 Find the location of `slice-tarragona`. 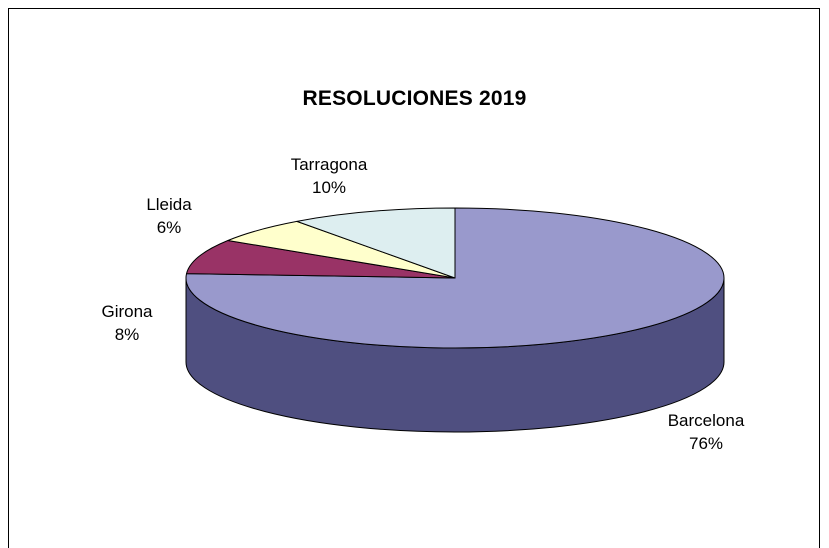

slice-tarragona is located at coordinates (376, 243).